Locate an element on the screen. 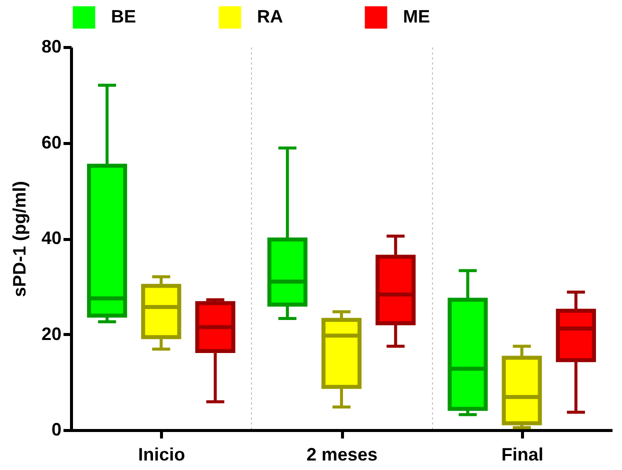  x-tick-label: Inicio is located at coordinates (162, 454).